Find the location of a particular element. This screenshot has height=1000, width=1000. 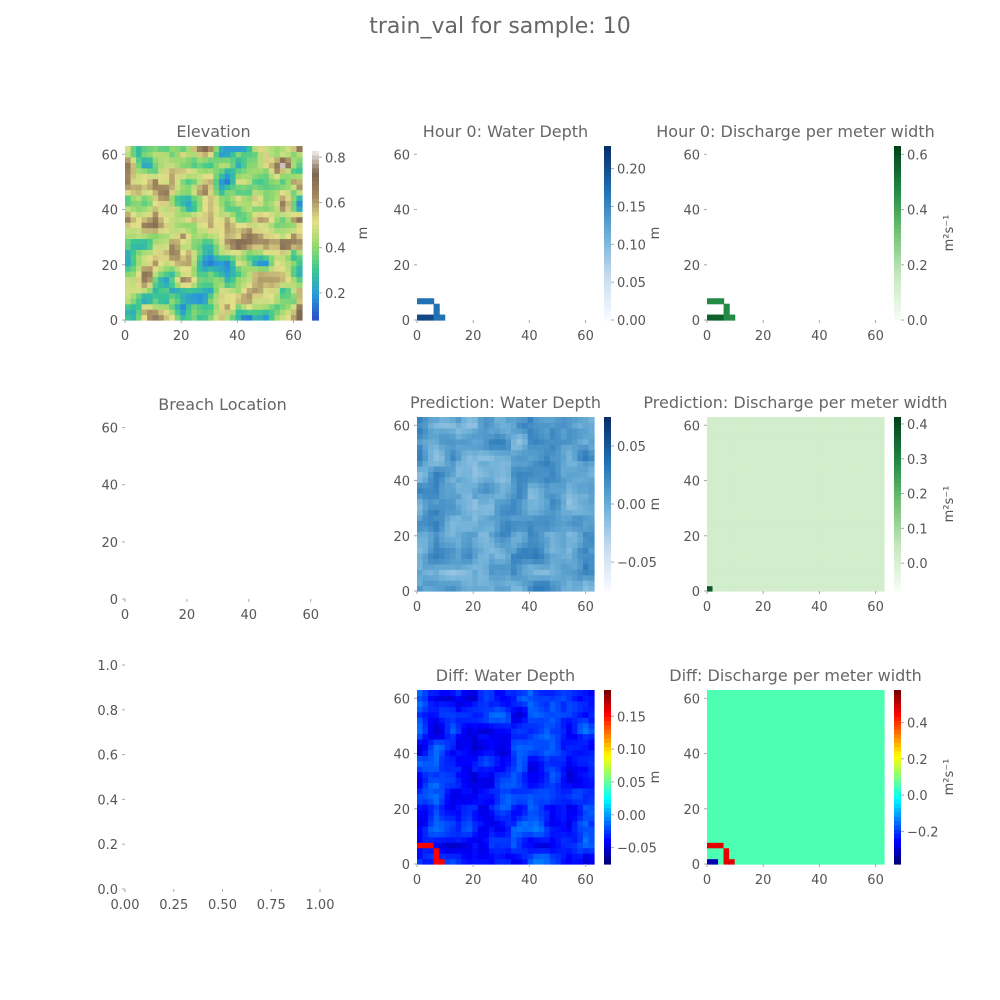

x-tick-label: 0.00 is located at coordinates (125, 905).